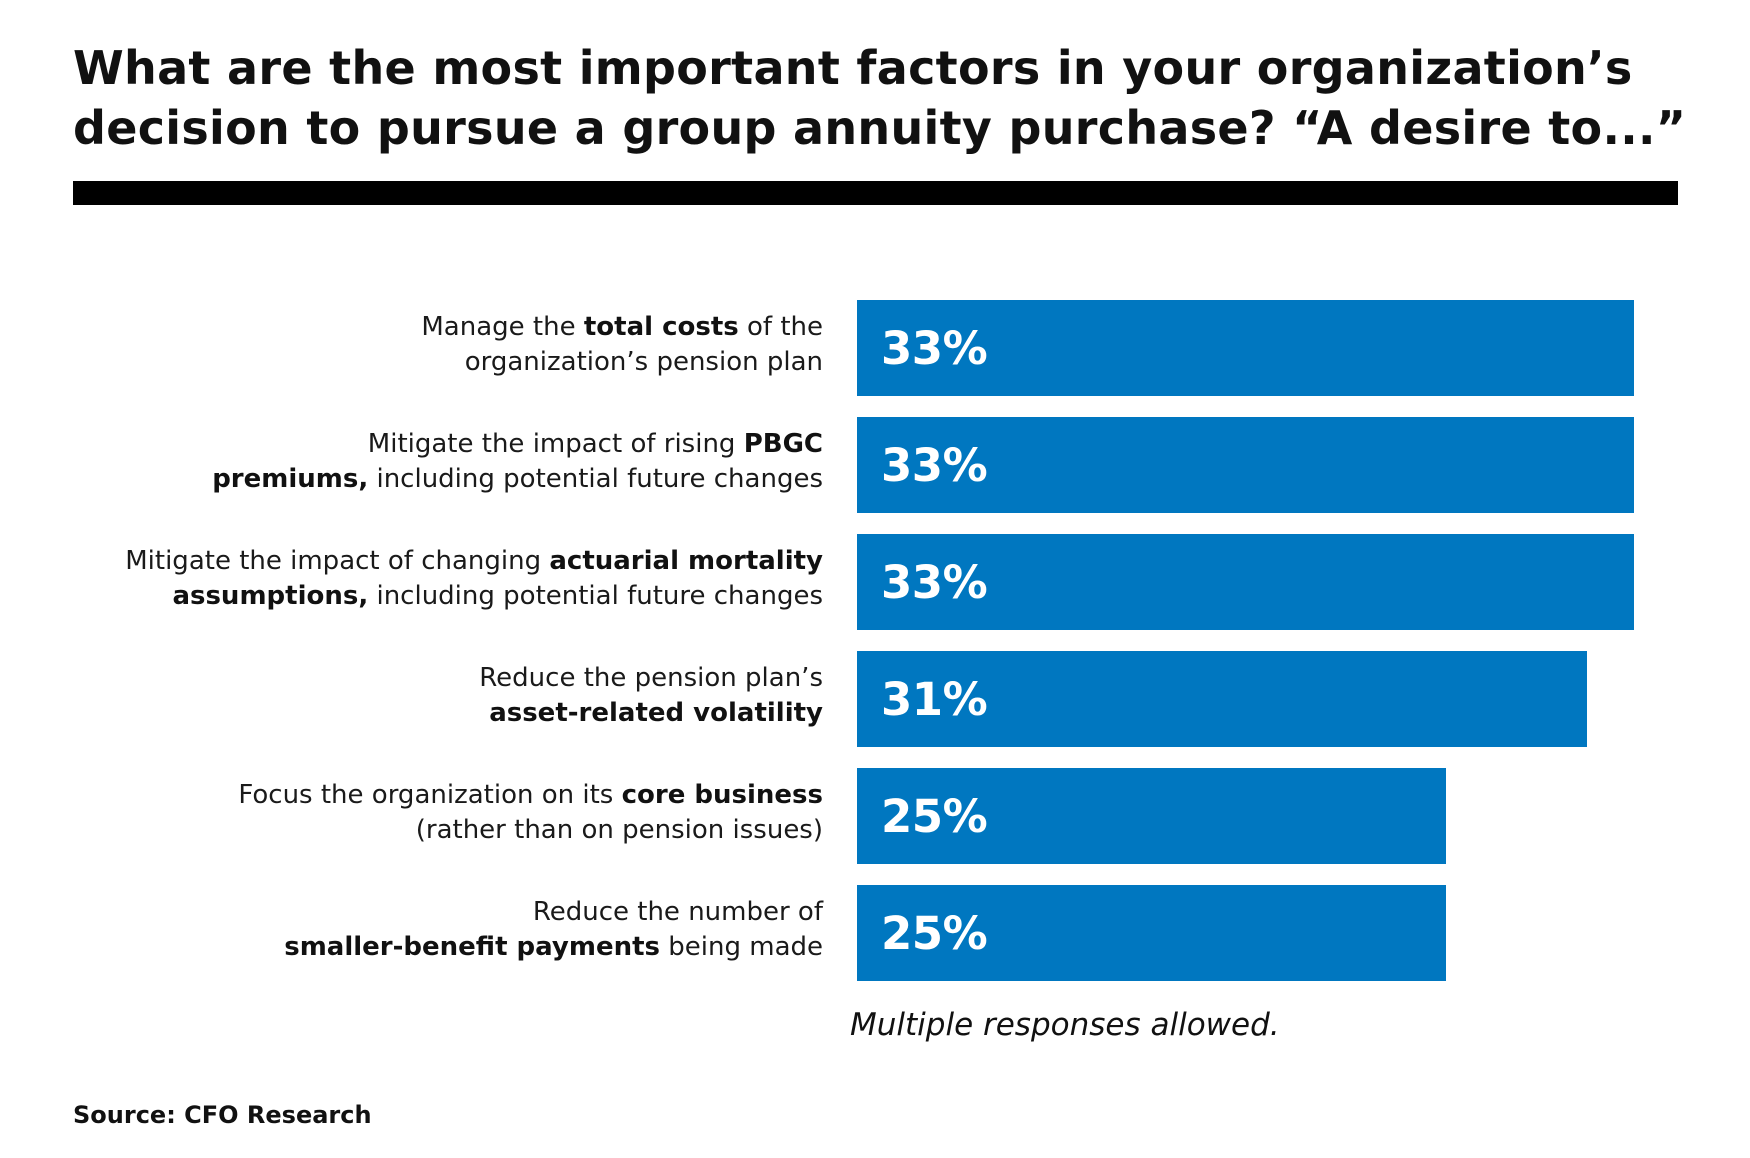  I want to click on category-label-emphasis: total costs, so click(661, 327).